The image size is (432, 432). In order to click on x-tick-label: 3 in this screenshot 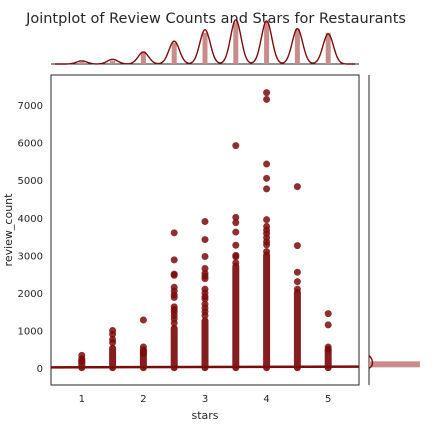, I will do `click(205, 399)`.